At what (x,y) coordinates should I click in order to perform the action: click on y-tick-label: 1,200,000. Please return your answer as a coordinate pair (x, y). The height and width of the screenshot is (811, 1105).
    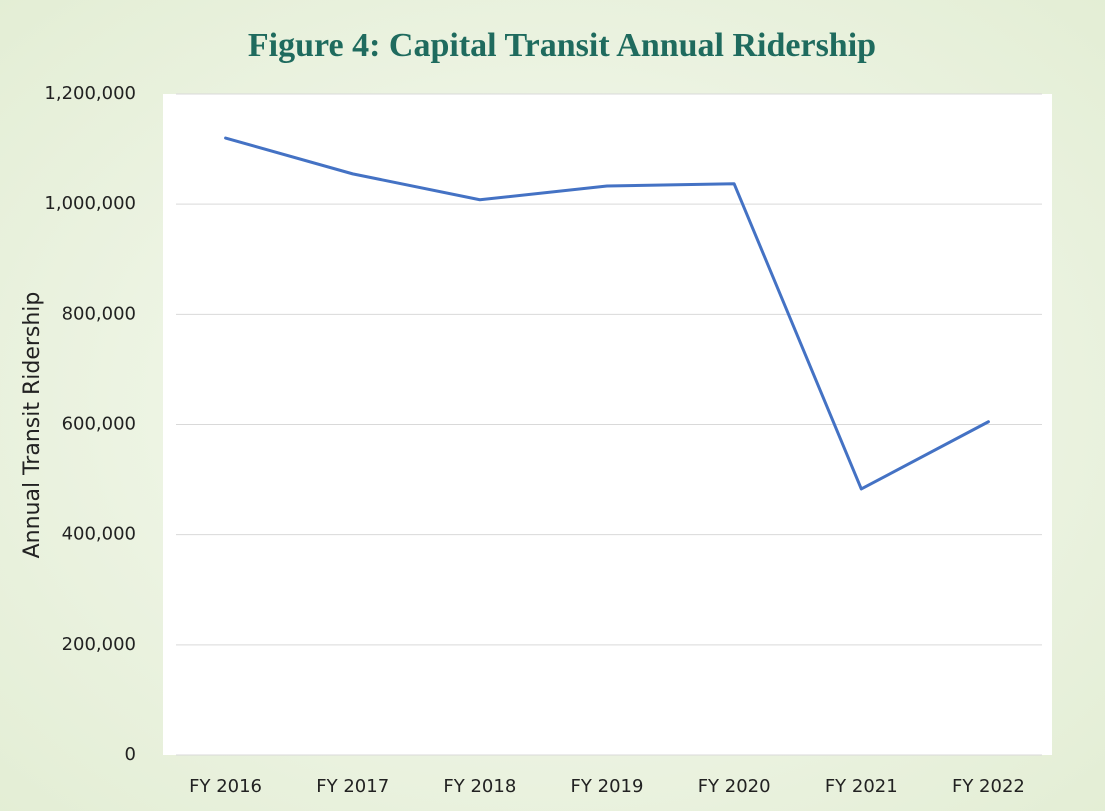
    Looking at the image, I should click on (90, 93).